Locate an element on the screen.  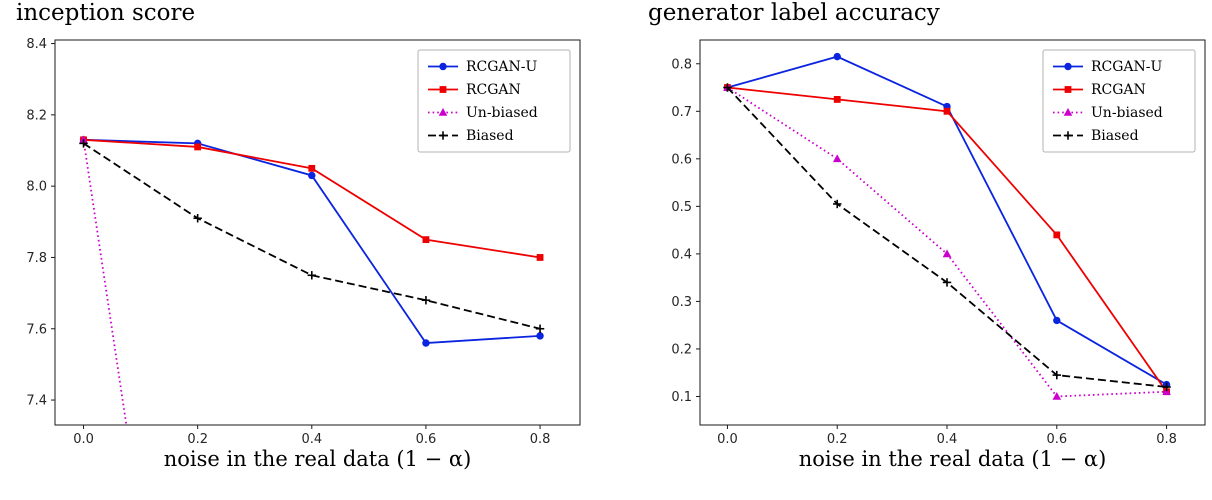
series-Biased is located at coordinates (312, 236).